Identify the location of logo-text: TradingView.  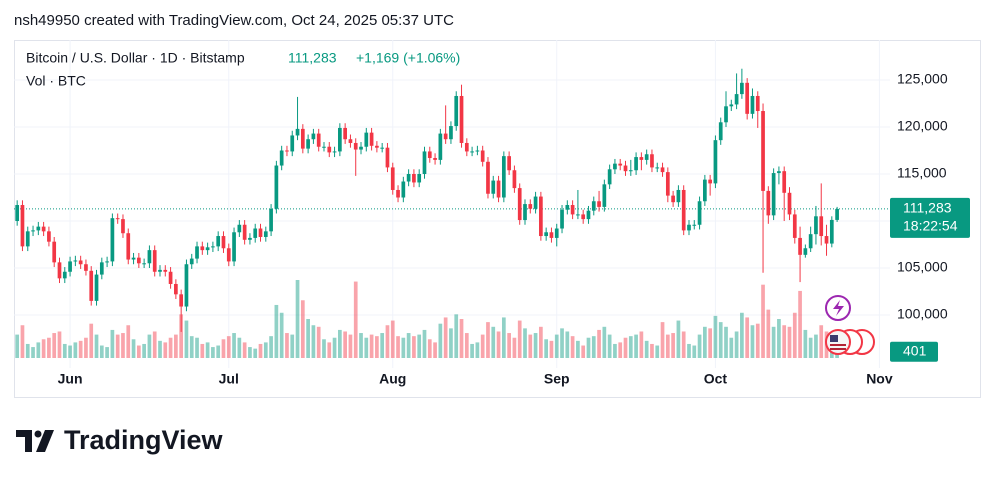
(144, 440).